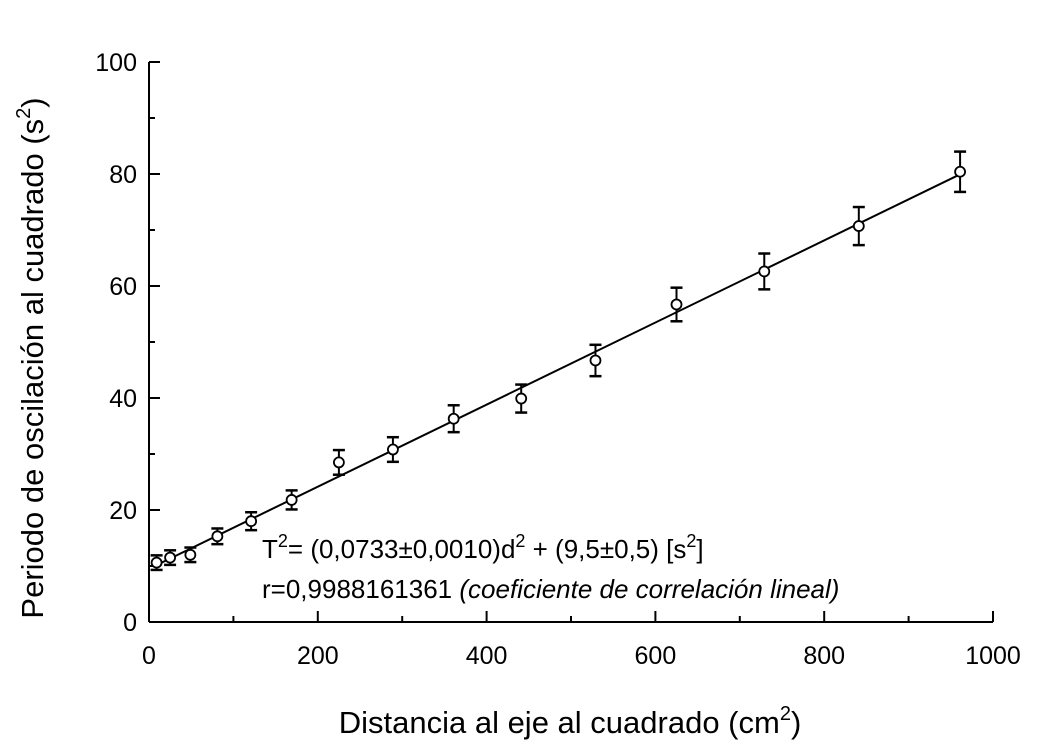 This screenshot has width=1053, height=744. What do you see at coordinates (699, 549) in the screenshot?
I see `eq-end: ]` at bounding box center [699, 549].